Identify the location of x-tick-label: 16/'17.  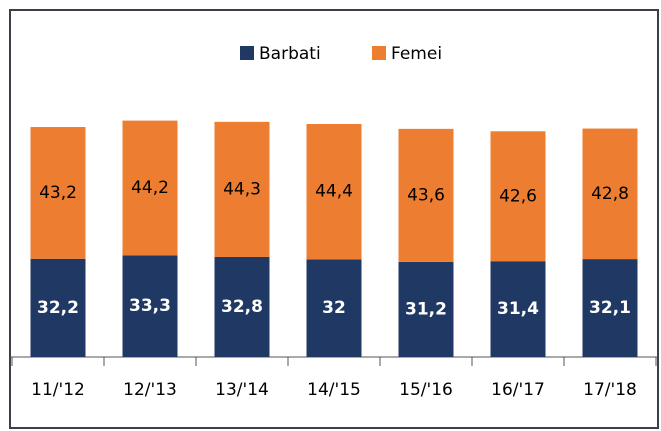
(518, 390).